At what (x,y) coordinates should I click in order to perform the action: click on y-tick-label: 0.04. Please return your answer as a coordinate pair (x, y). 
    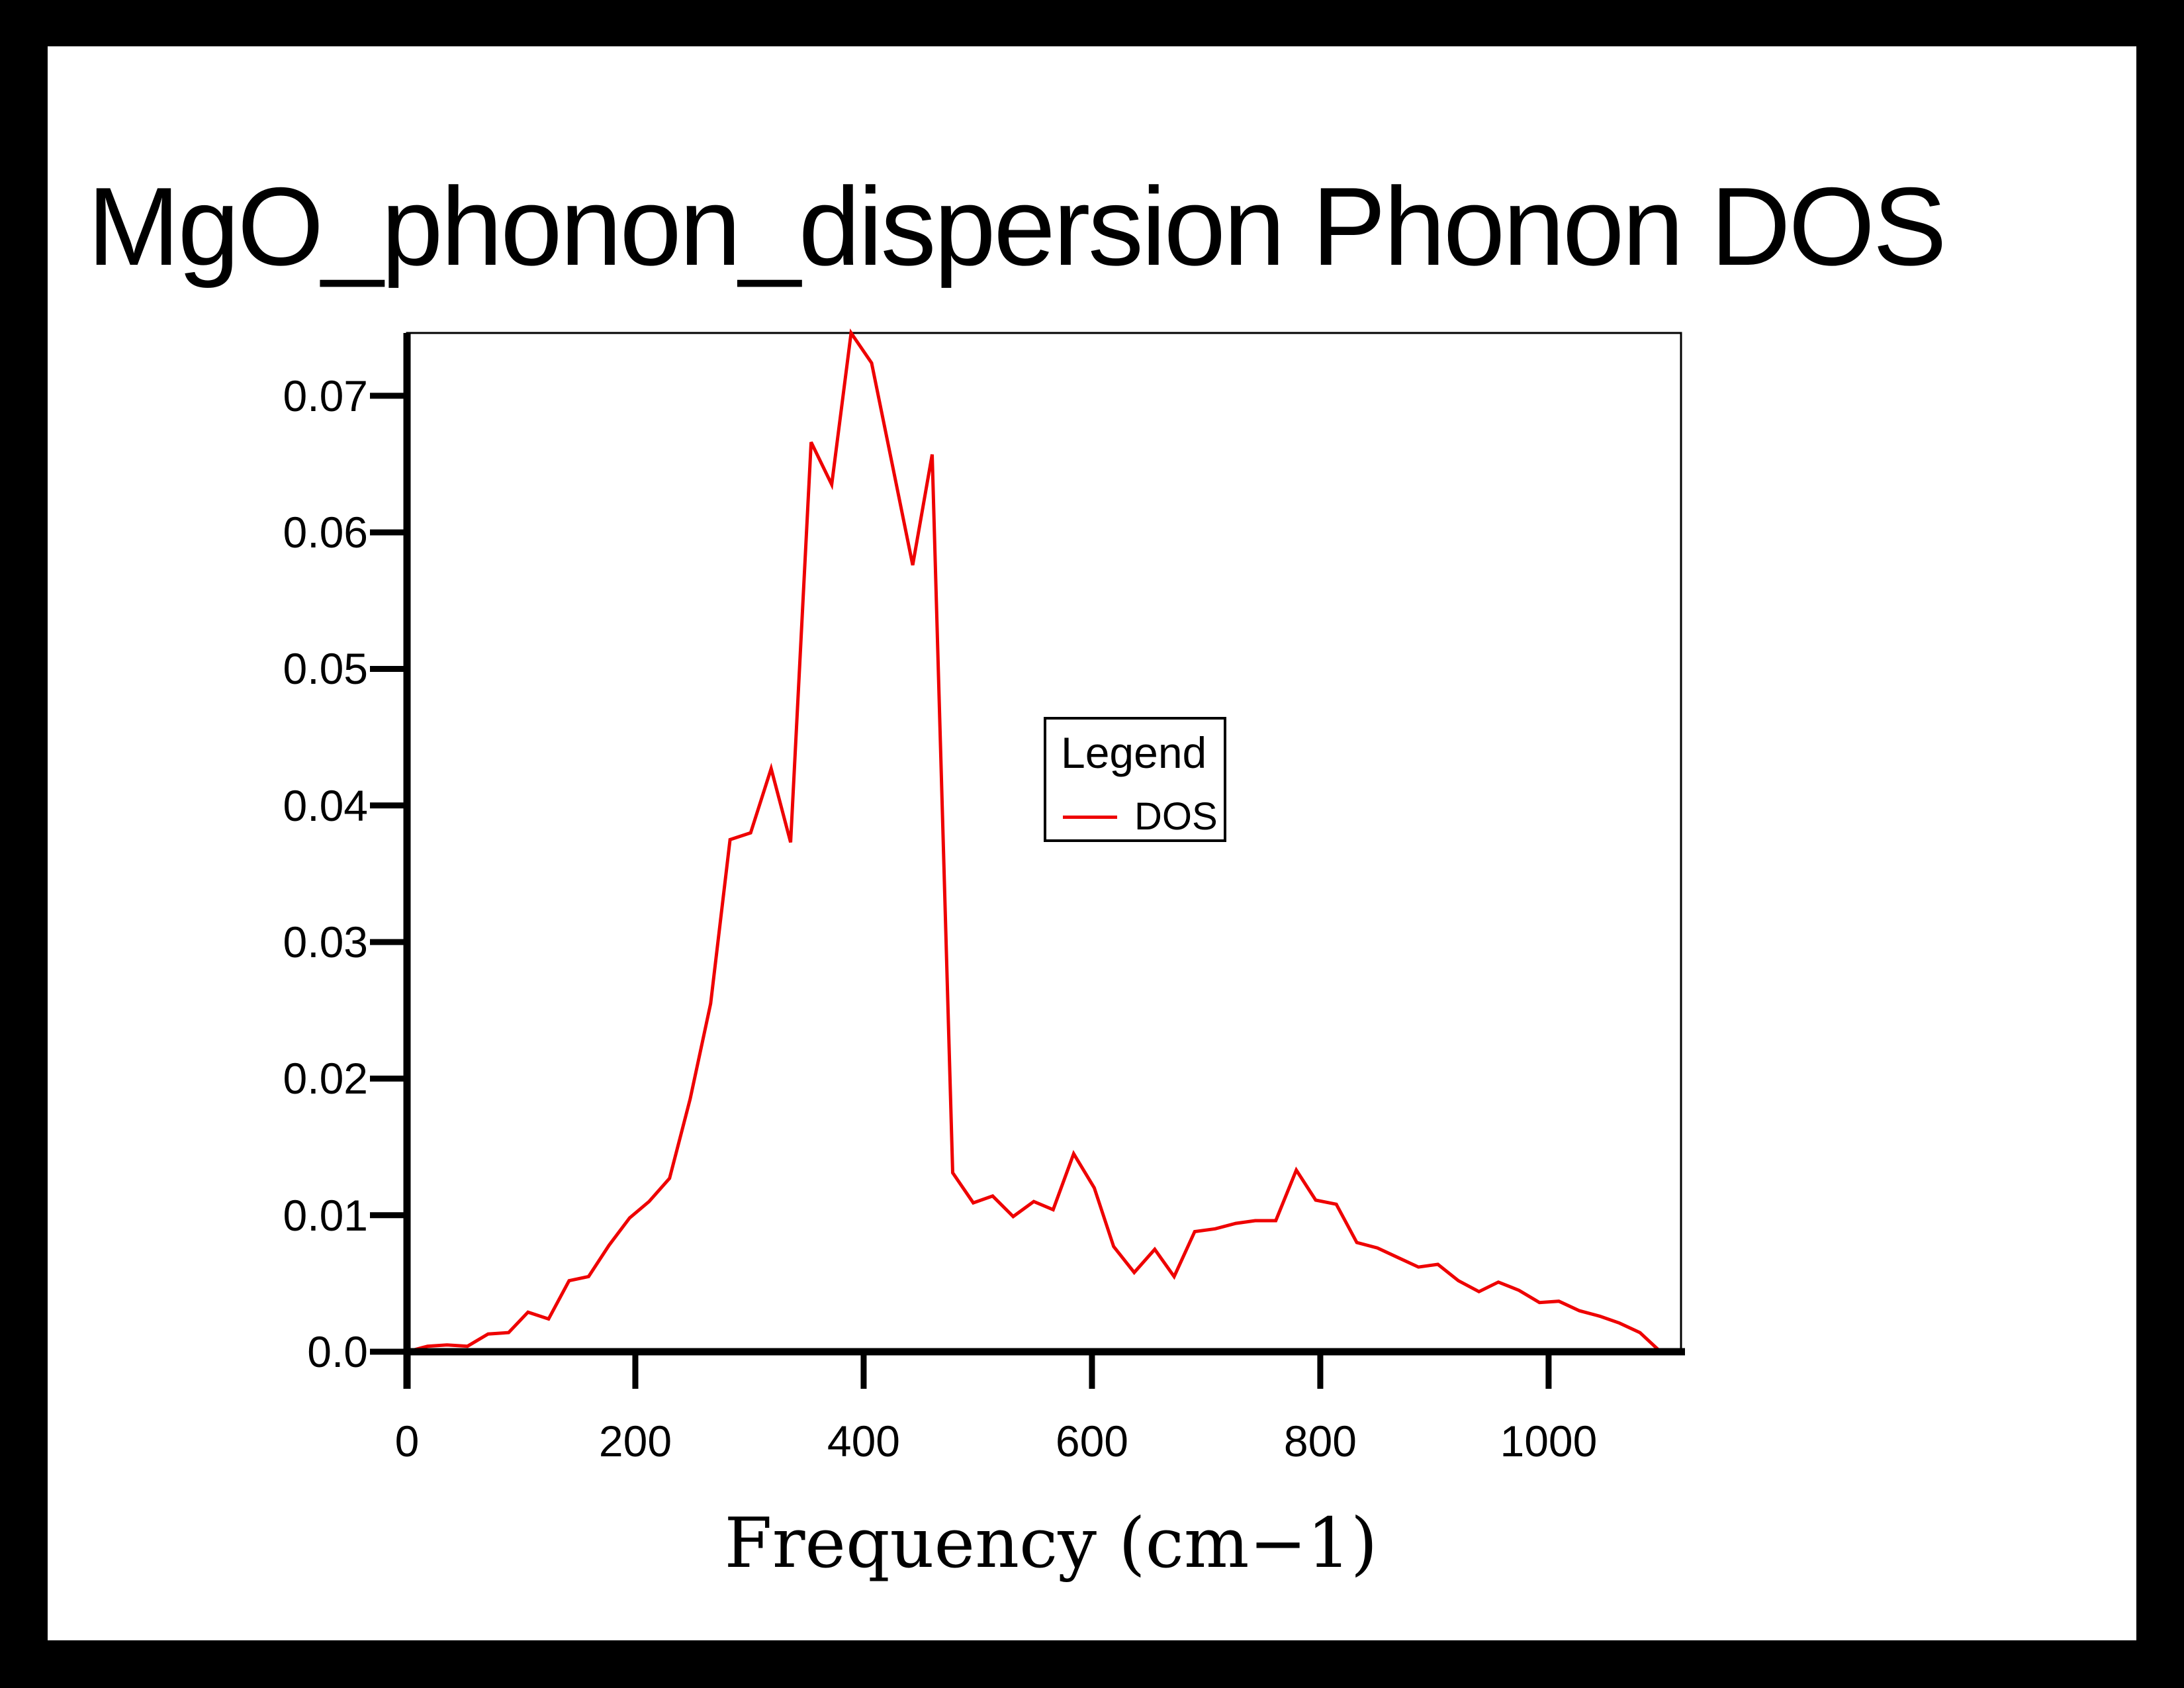
    Looking at the image, I should click on (325, 805).